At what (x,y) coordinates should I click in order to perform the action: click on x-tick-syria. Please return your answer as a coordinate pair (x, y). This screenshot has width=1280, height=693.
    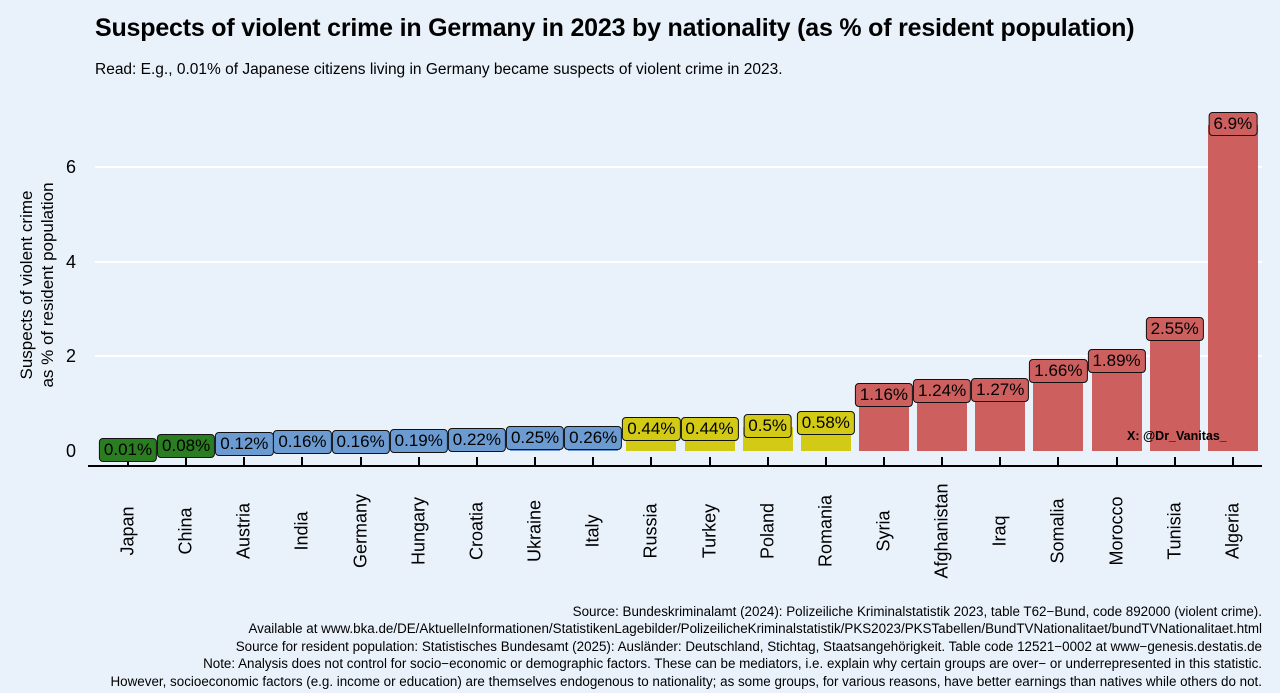
    Looking at the image, I should click on (883, 461).